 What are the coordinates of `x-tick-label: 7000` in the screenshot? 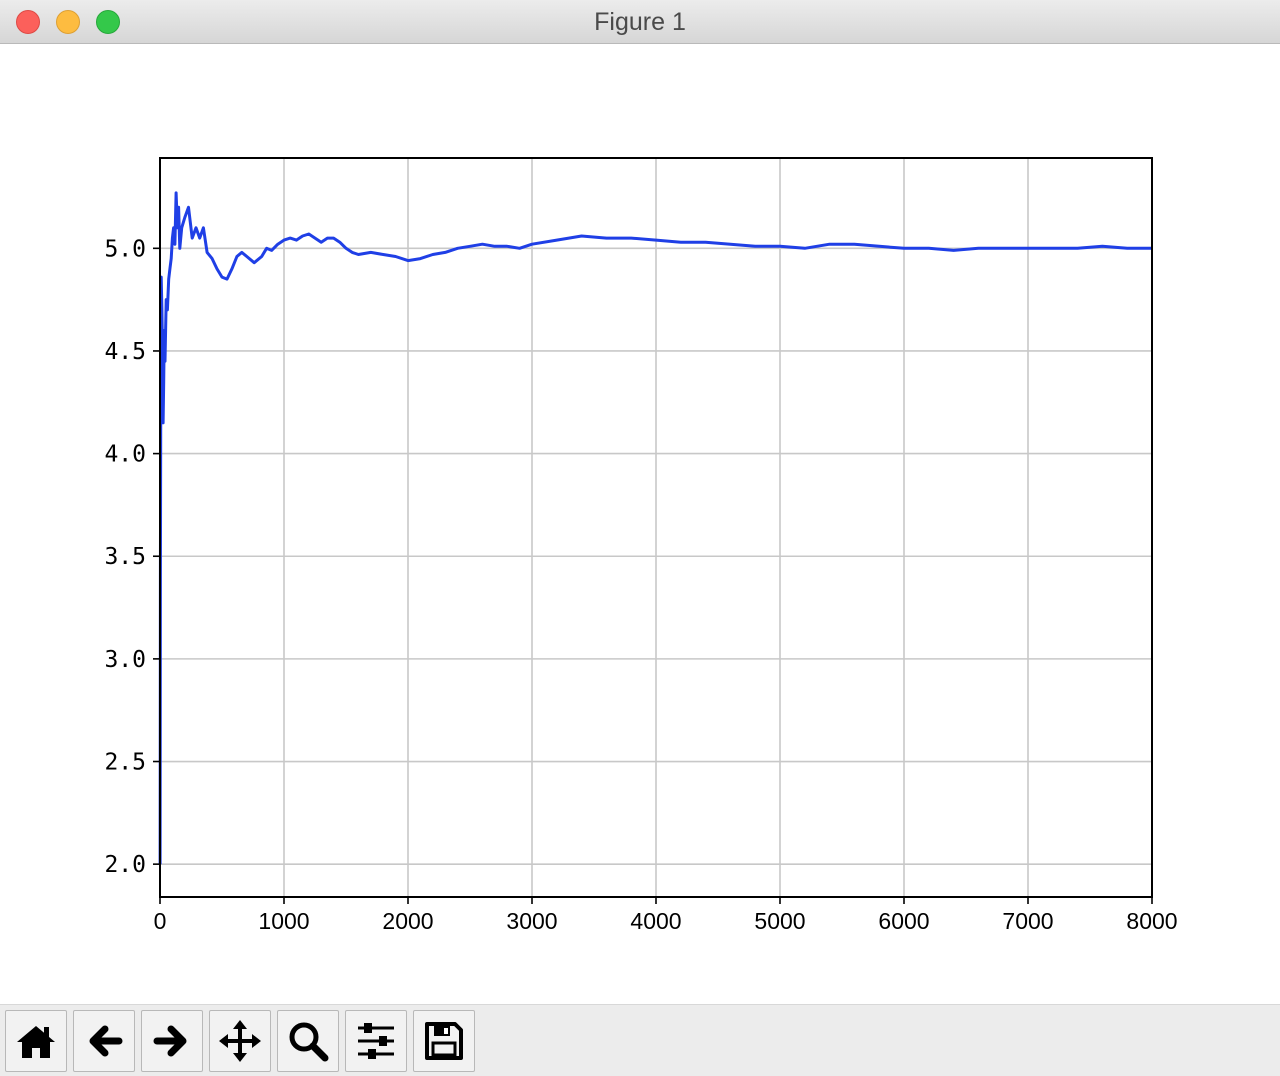 It's located at (1027, 921).